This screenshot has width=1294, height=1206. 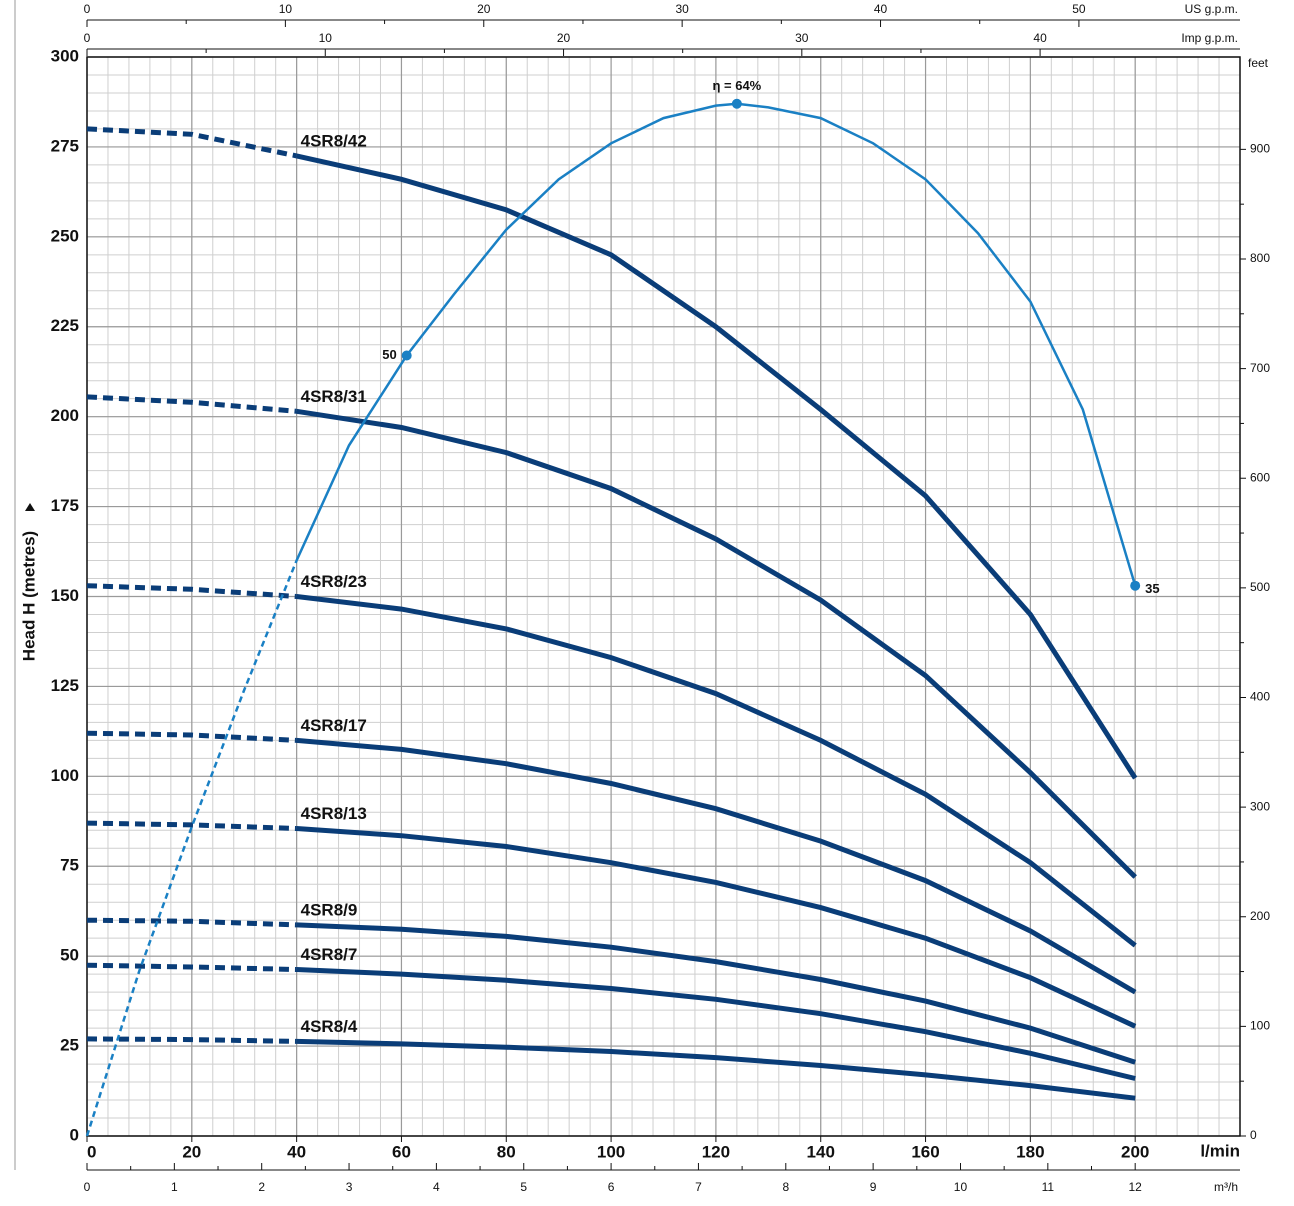 What do you see at coordinates (191, 1151) in the screenshot?
I see `x-tick-label: 20` at bounding box center [191, 1151].